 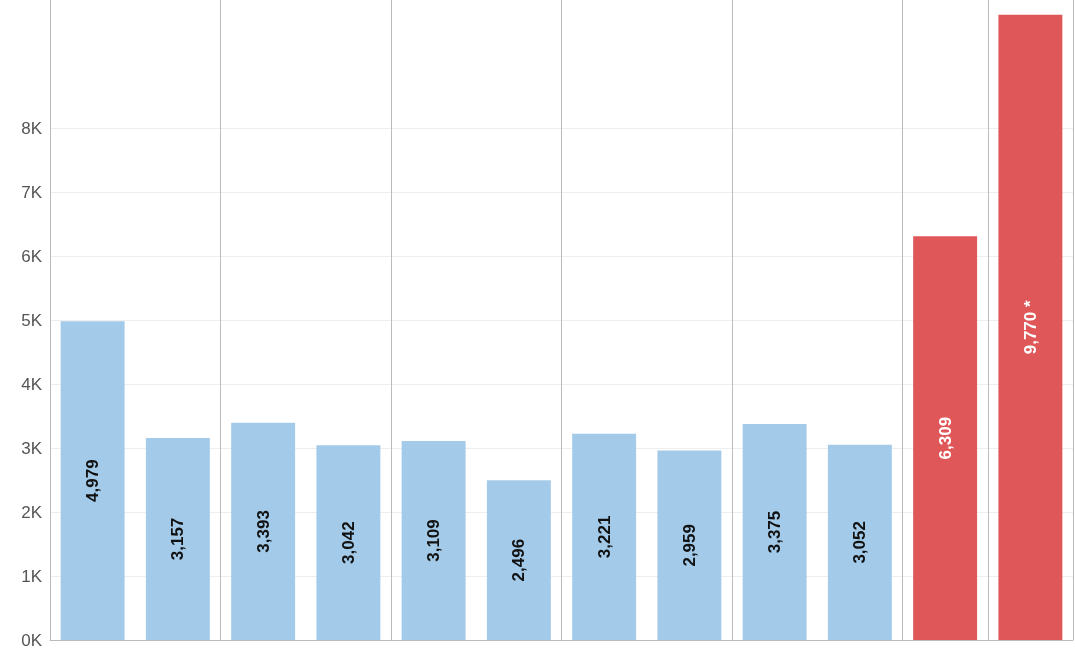 I want to click on y-tick-label: 3K, so click(x=32, y=448).